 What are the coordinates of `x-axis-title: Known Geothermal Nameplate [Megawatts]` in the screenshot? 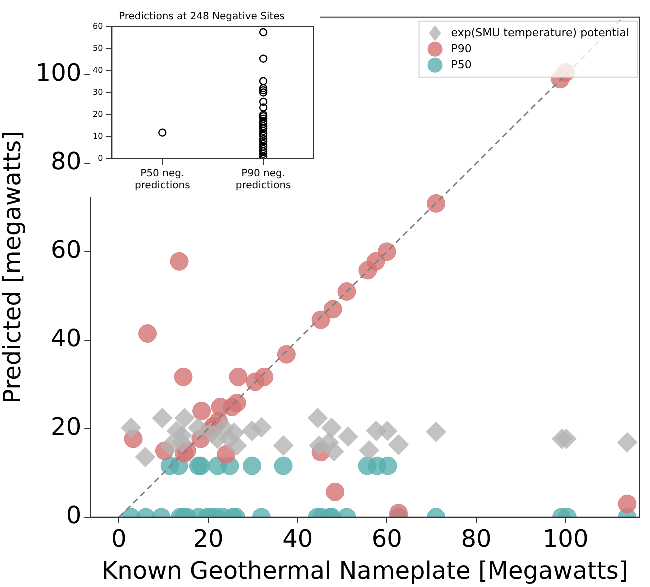 It's located at (365, 570).